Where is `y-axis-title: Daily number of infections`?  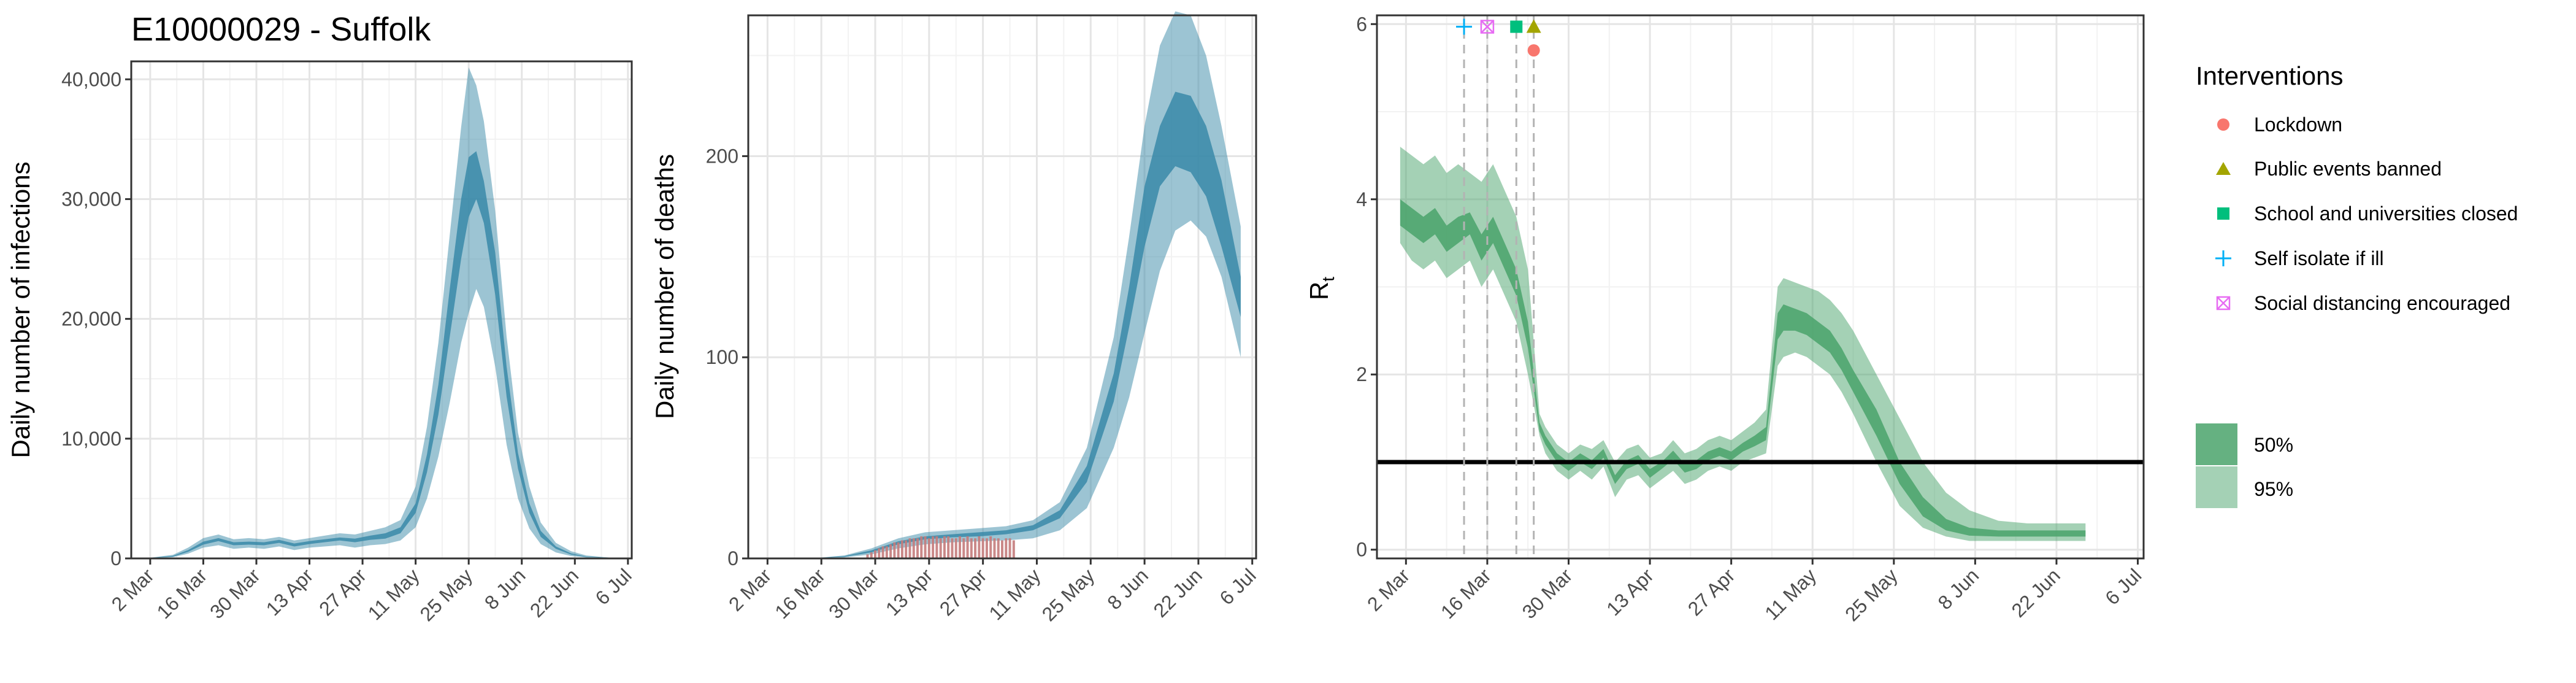
y-axis-title: Daily number of infections is located at coordinates (20, 309).